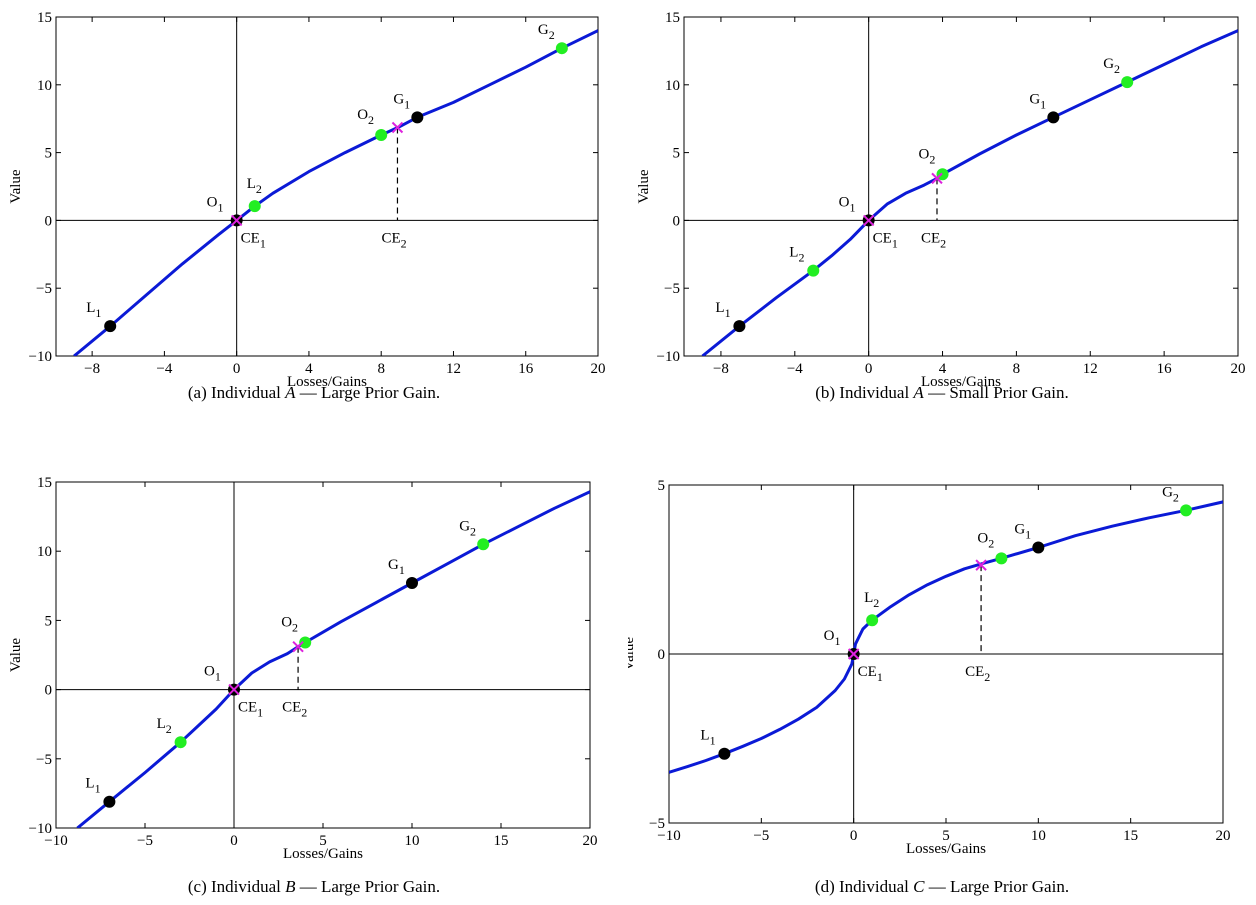  I want to click on x-tick-label: 15, so click(501, 841).